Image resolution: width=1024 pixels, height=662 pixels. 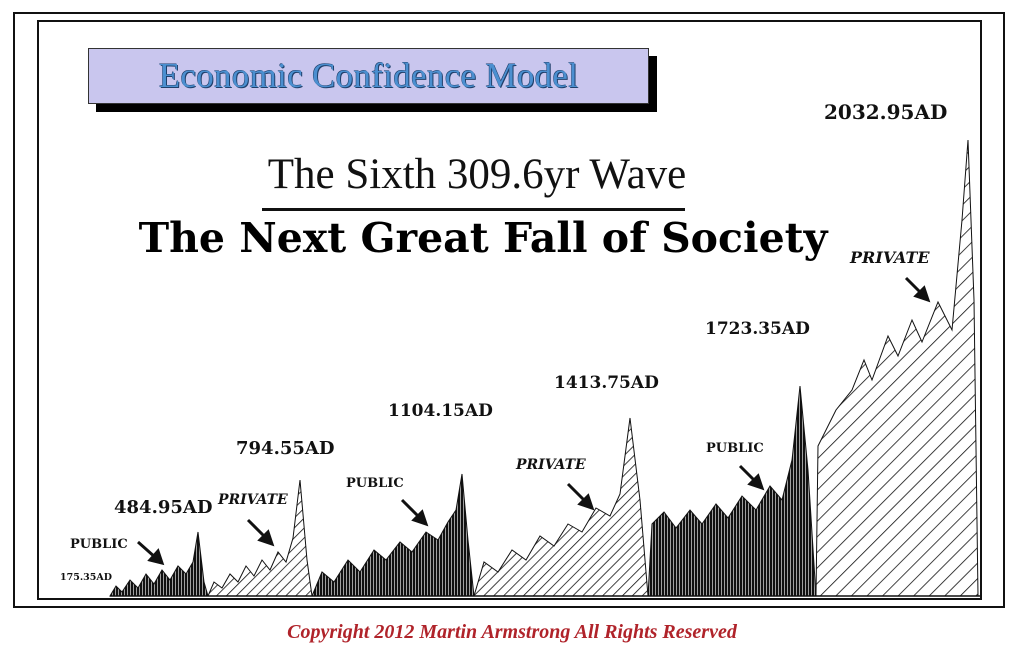 I want to click on wave-label-public-5: PUBLIC, so click(x=735, y=448).